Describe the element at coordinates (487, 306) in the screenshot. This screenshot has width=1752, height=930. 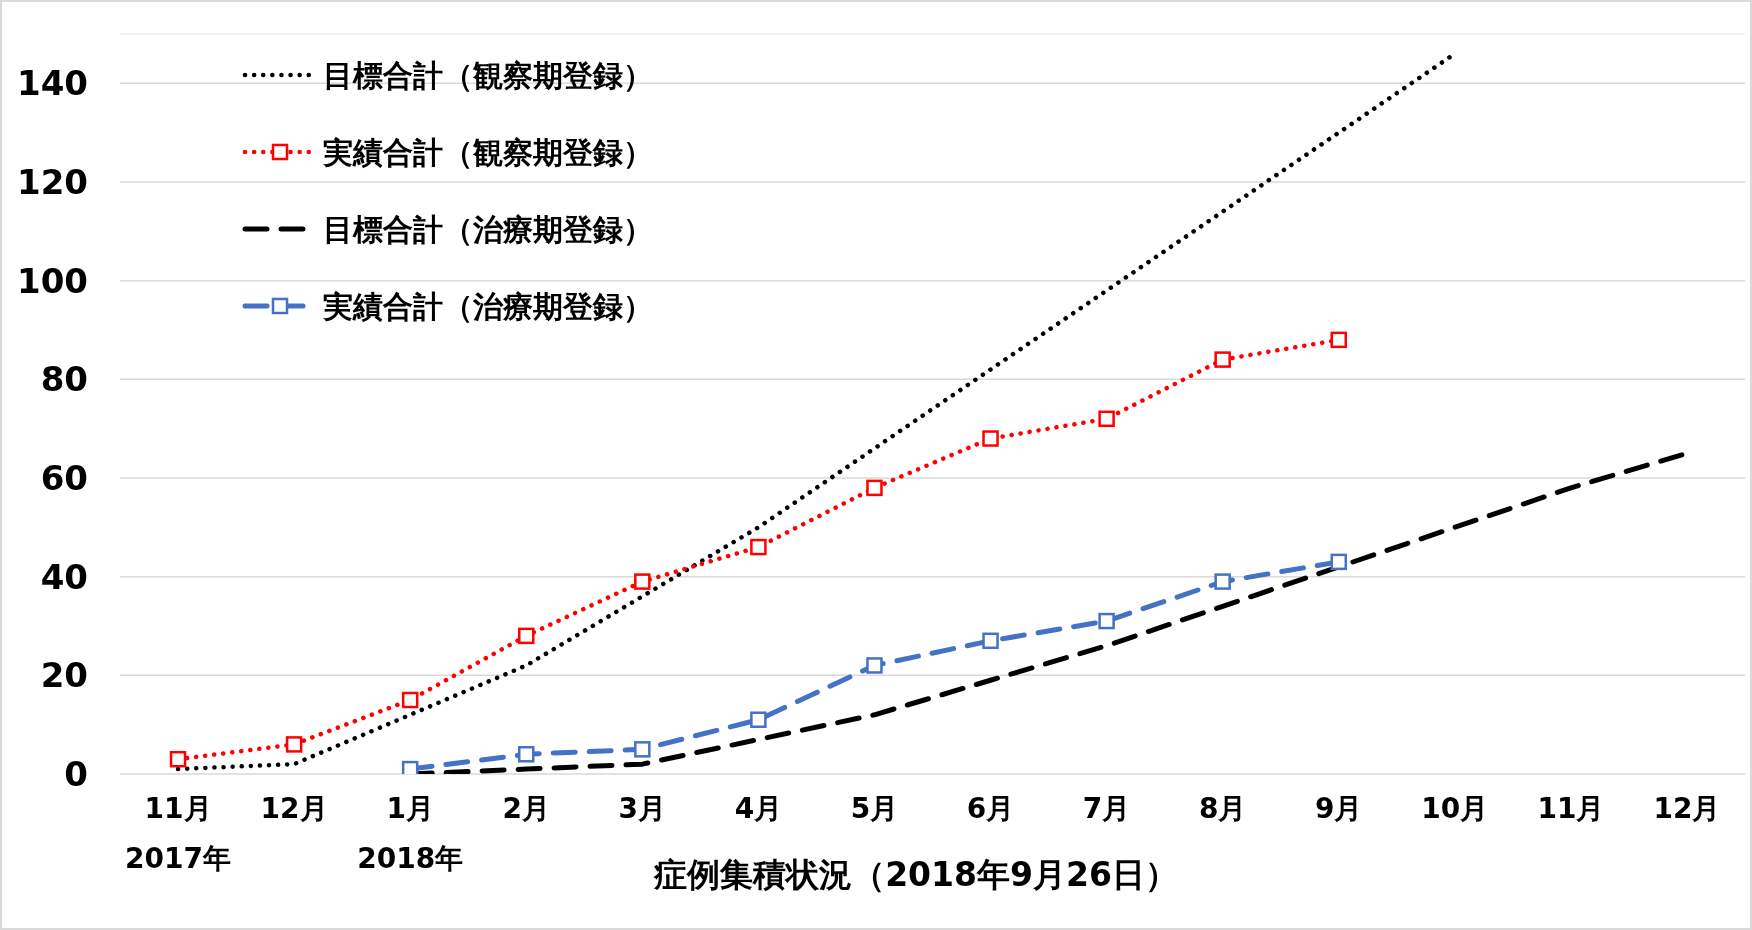
I see `legend-label: 実績合計（治療期登録）` at that location.